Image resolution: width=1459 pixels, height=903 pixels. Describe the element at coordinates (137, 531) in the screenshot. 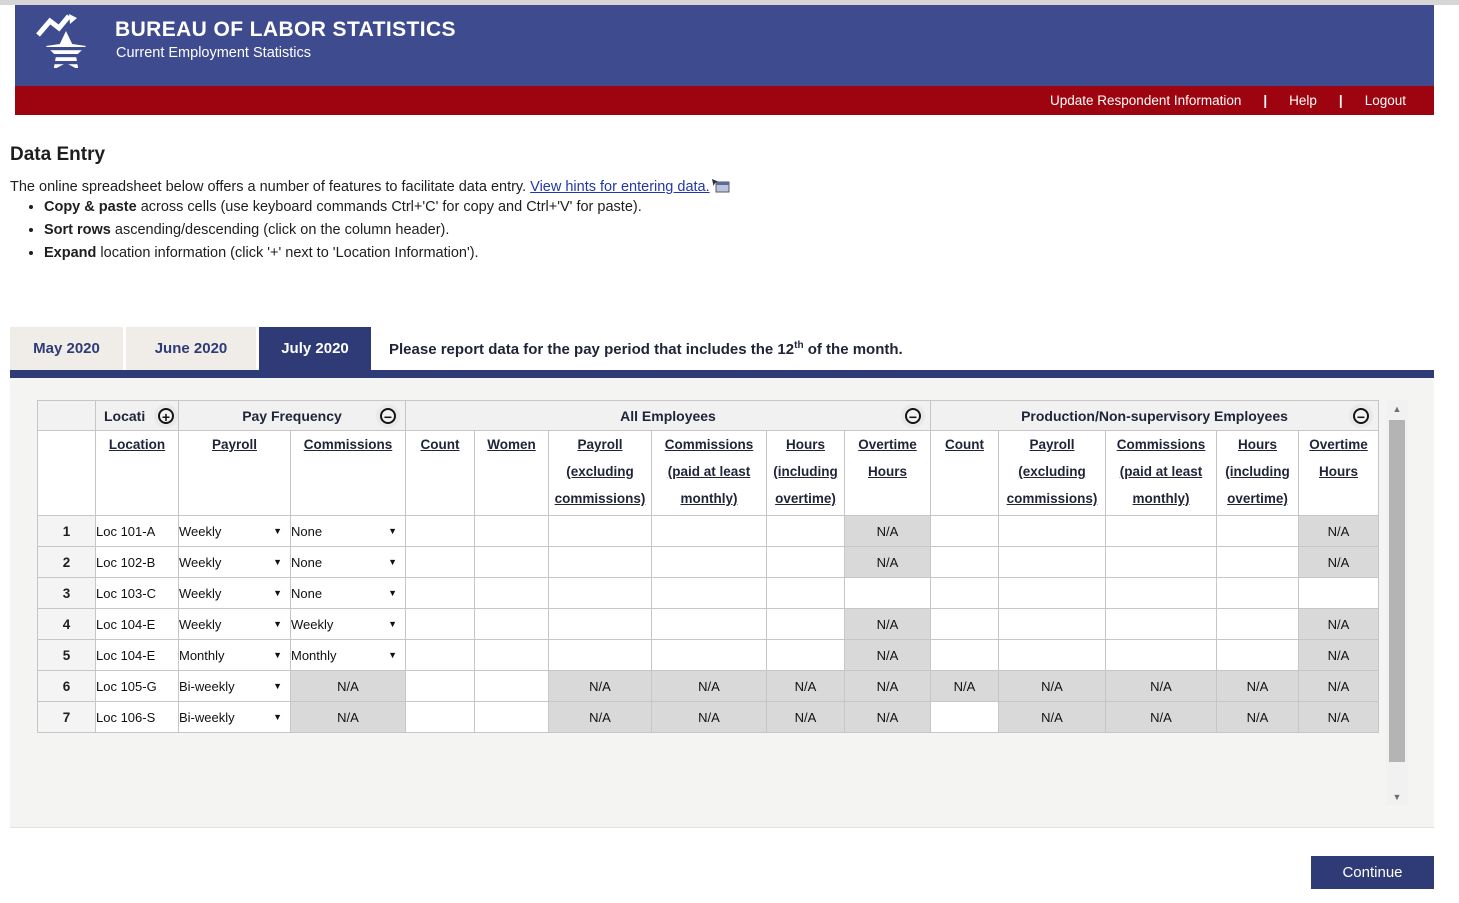

I see `location-cell: Loc 101-A` at that location.